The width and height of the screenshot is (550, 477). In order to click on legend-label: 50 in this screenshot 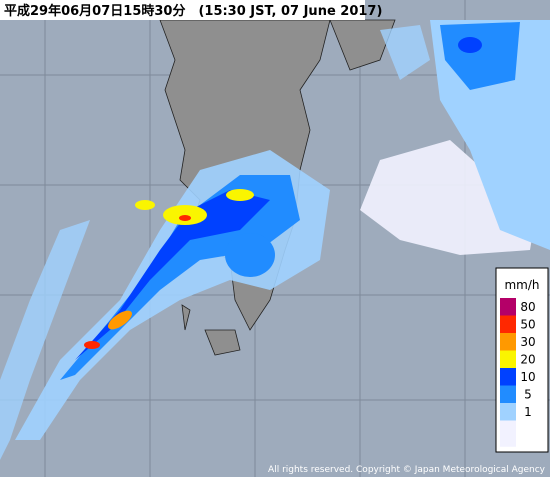, I will do `click(527, 324)`.